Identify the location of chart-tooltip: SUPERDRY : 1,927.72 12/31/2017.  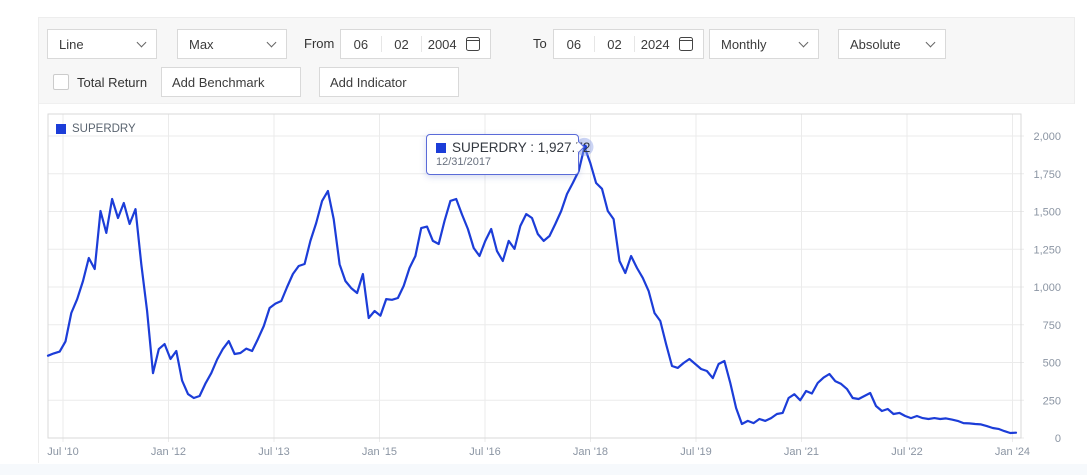
(508, 154).